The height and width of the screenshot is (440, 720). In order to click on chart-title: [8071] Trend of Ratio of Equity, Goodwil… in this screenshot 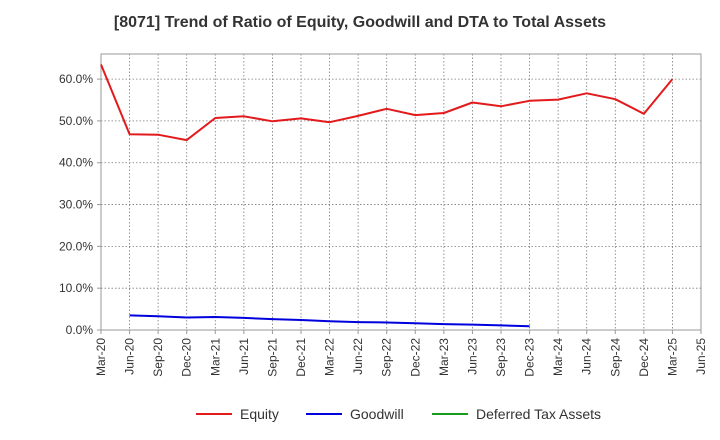, I will do `click(360, 22)`.